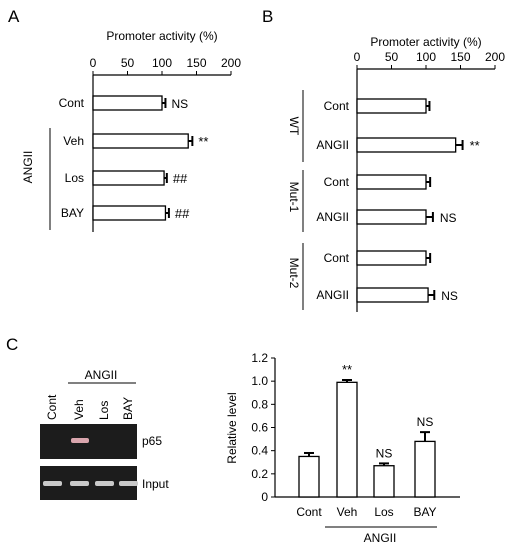  What do you see at coordinates (14, 16) in the screenshot?
I see `panel-label-a: A` at bounding box center [14, 16].